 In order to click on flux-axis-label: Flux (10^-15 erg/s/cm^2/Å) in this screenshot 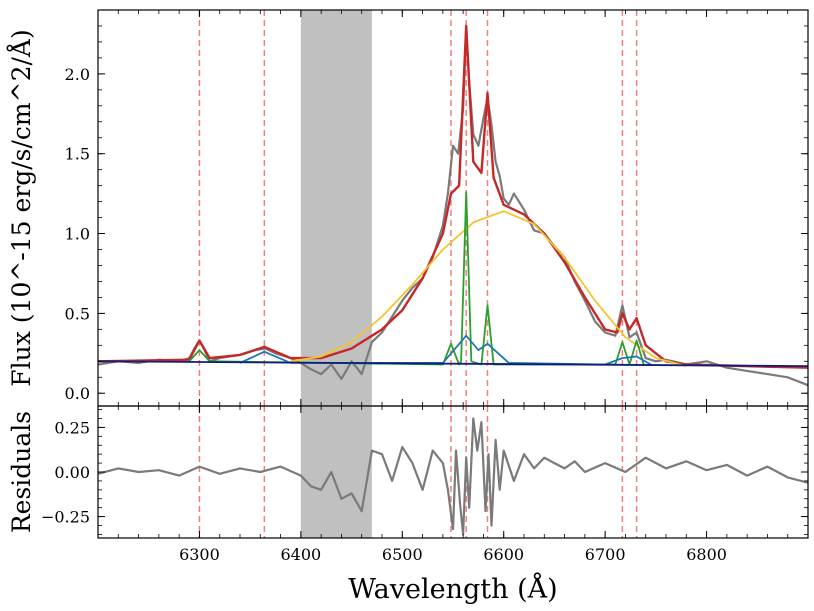, I will do `click(21, 207)`.